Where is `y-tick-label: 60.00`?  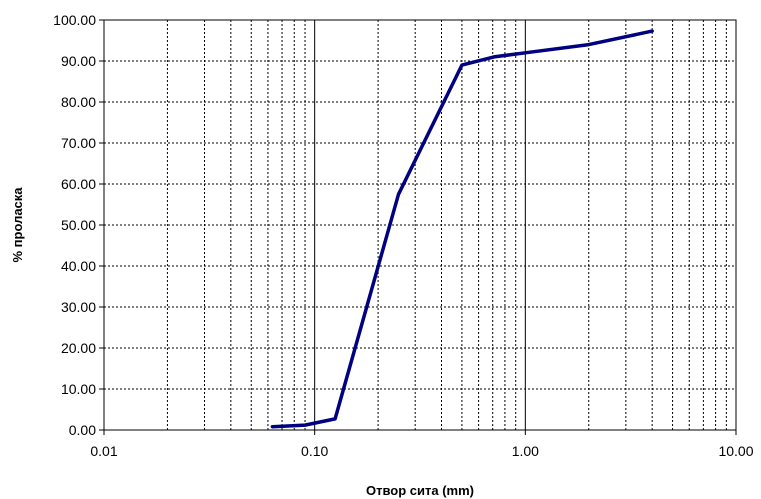
y-tick-label: 60.00 is located at coordinates (78, 184).